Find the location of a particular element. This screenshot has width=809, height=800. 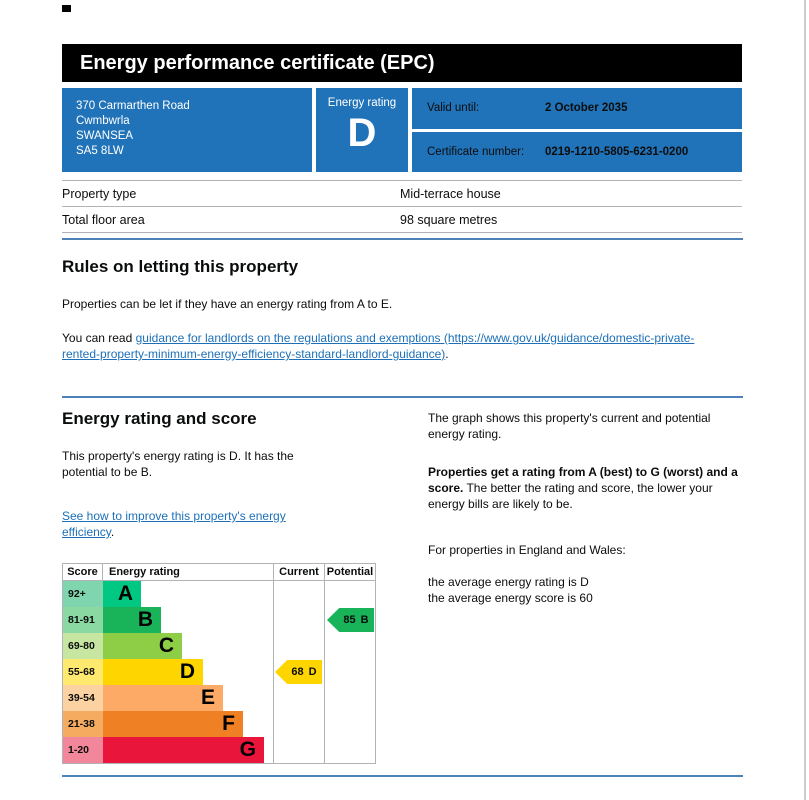

band-bar-f: F is located at coordinates (173, 724).